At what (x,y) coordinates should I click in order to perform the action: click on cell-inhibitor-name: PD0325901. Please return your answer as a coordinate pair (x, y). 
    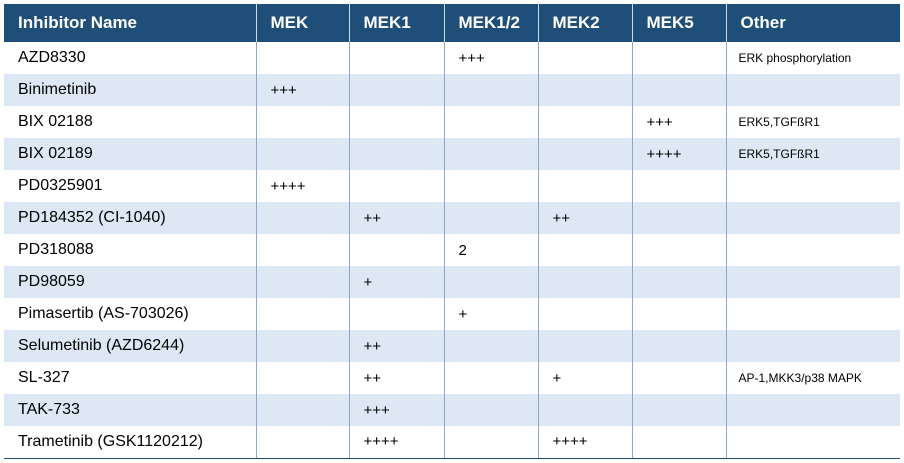
    Looking at the image, I should click on (60, 185).